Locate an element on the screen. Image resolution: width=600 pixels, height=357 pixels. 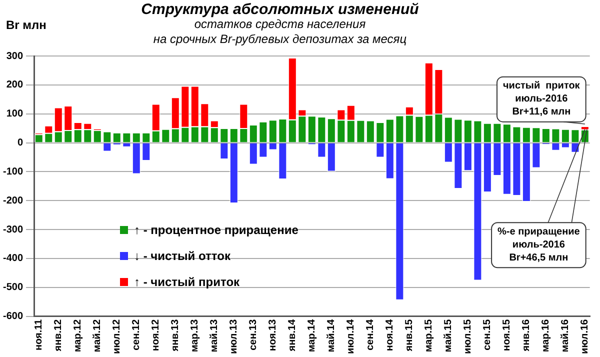
x-tick-label: май.14 is located at coordinates (332, 335).